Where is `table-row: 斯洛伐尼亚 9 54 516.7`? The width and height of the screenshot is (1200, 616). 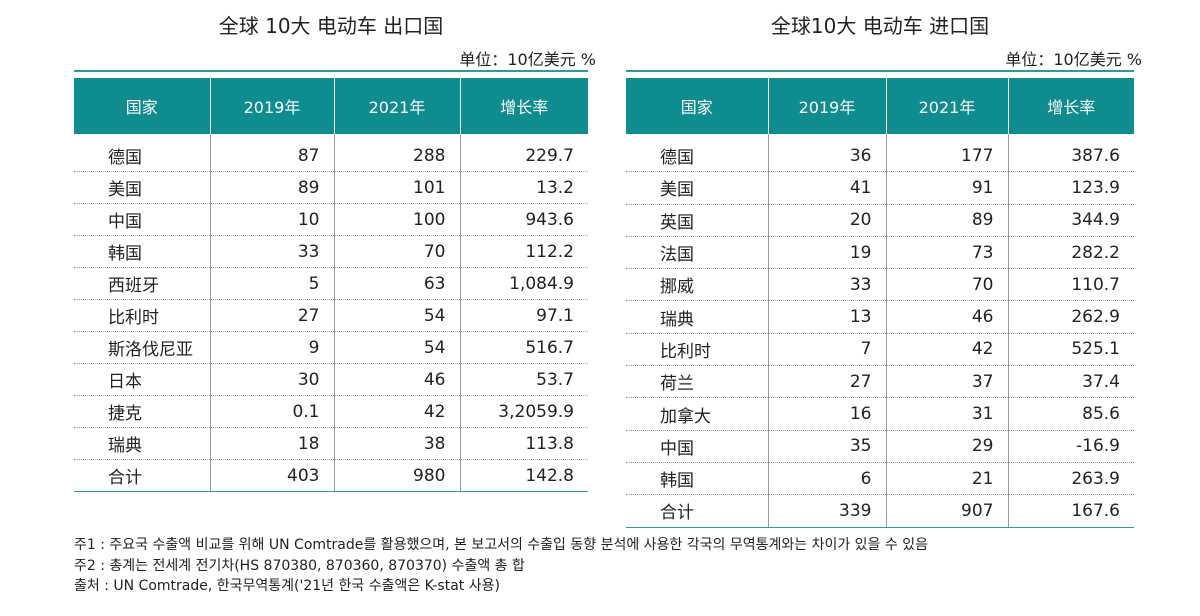
table-row: 斯洛伐尼亚 9 54 516.7 is located at coordinates (331, 347).